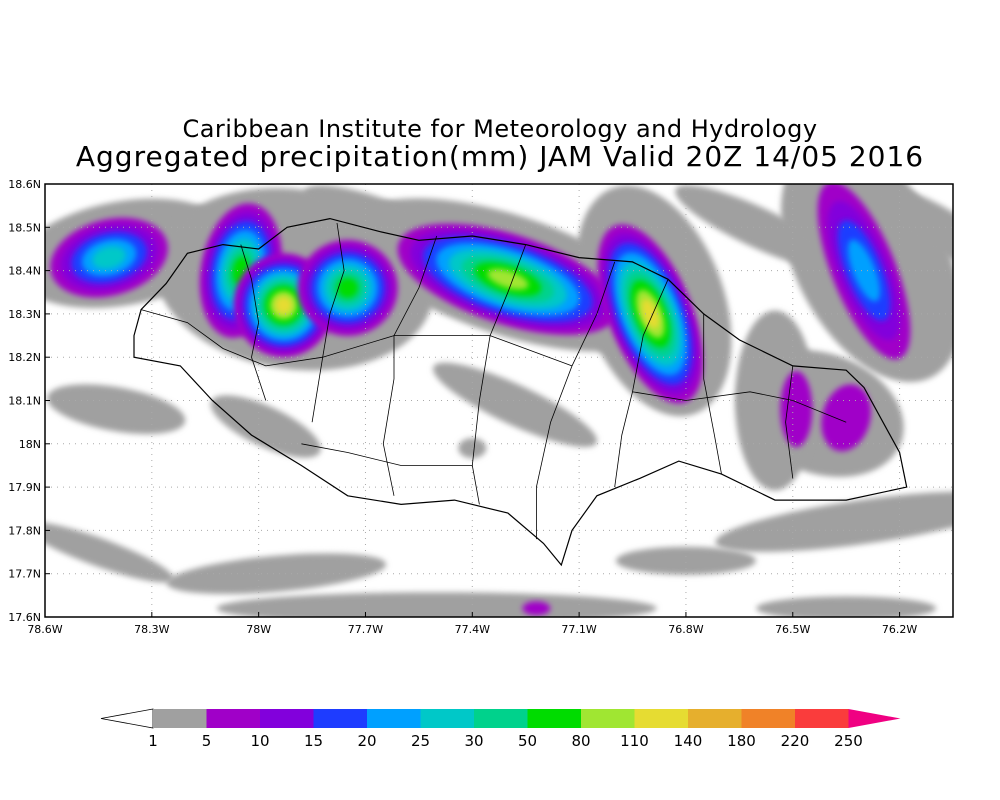  I want to click on lat-tick-label: 18.5N, so click(24, 227).